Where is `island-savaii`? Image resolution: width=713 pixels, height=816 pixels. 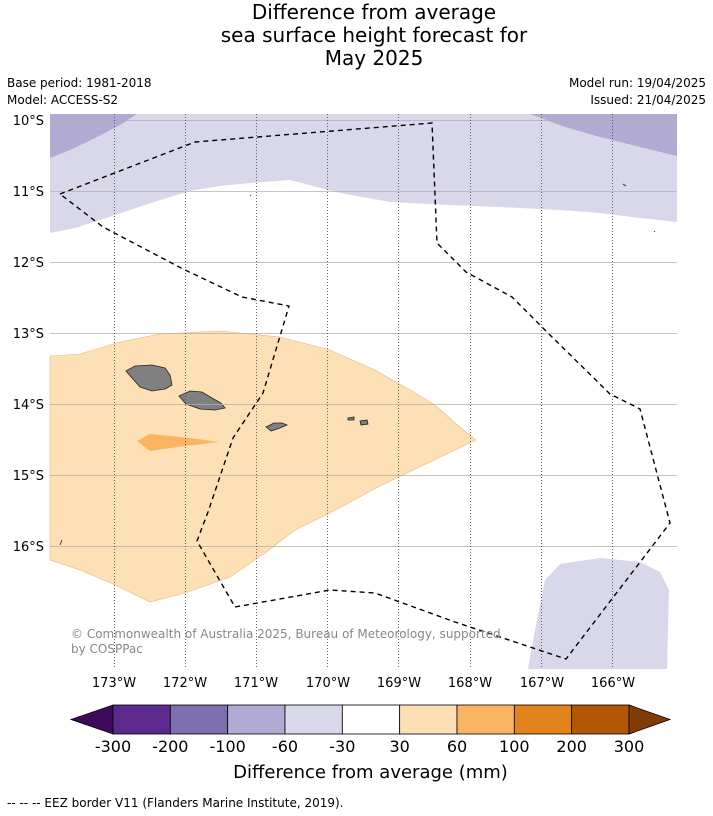 island-savaii is located at coordinates (149, 378).